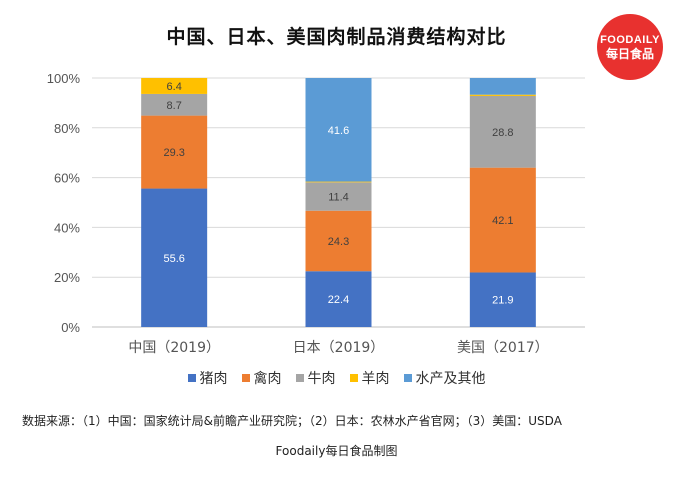 The image size is (673, 499). I want to click on data-label: 22.4, so click(338, 300).